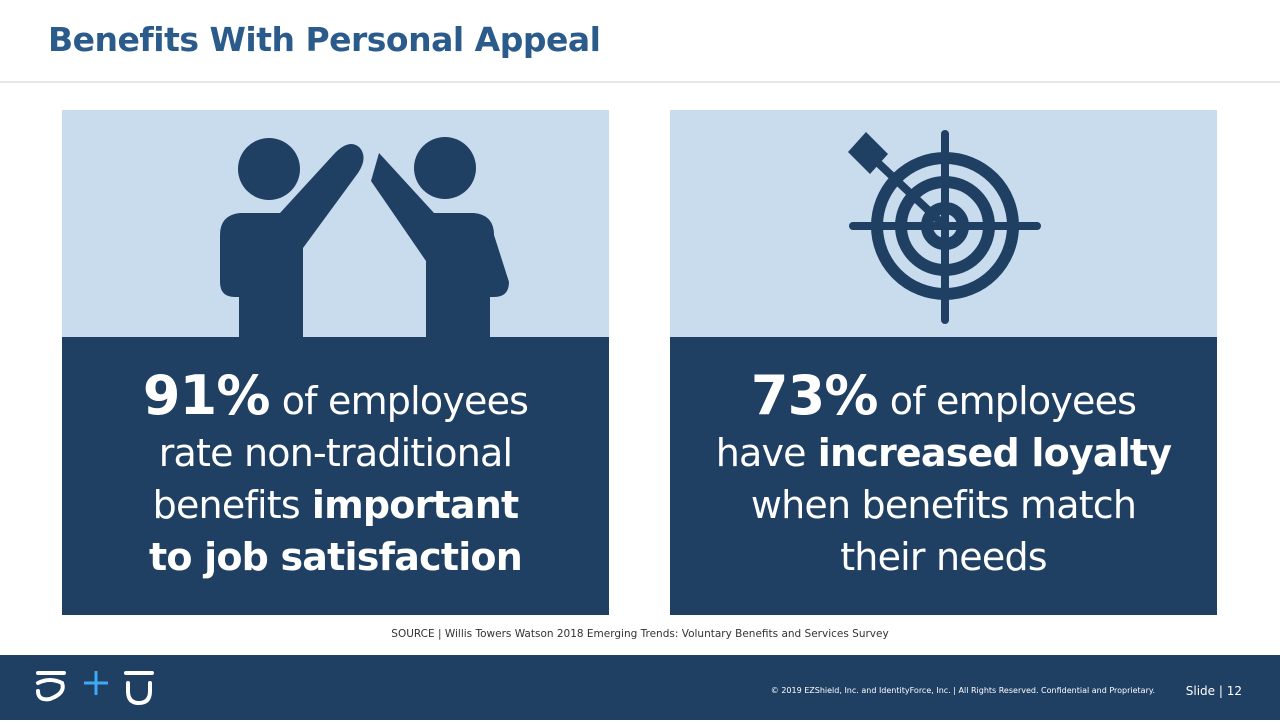  What do you see at coordinates (944, 227) in the screenshot?
I see `target-icon` at bounding box center [944, 227].